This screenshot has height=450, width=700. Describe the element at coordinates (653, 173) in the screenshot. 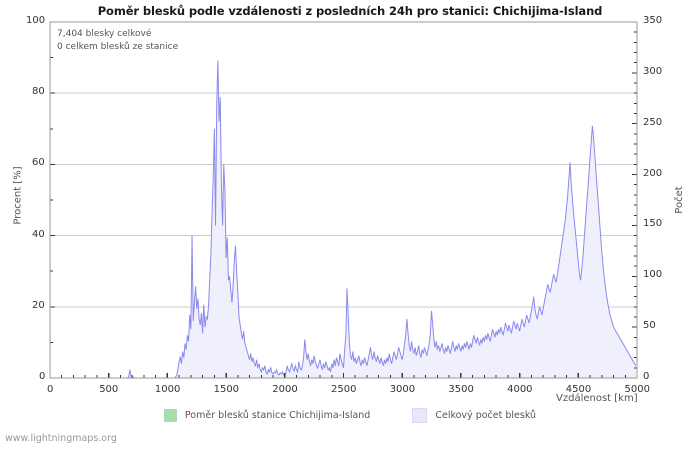

I see `axis-tick-label: 200` at that location.